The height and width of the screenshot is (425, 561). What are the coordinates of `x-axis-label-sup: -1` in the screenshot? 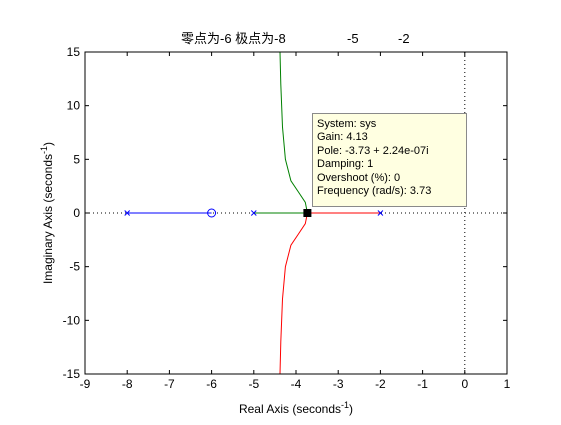 It's located at (345, 405).